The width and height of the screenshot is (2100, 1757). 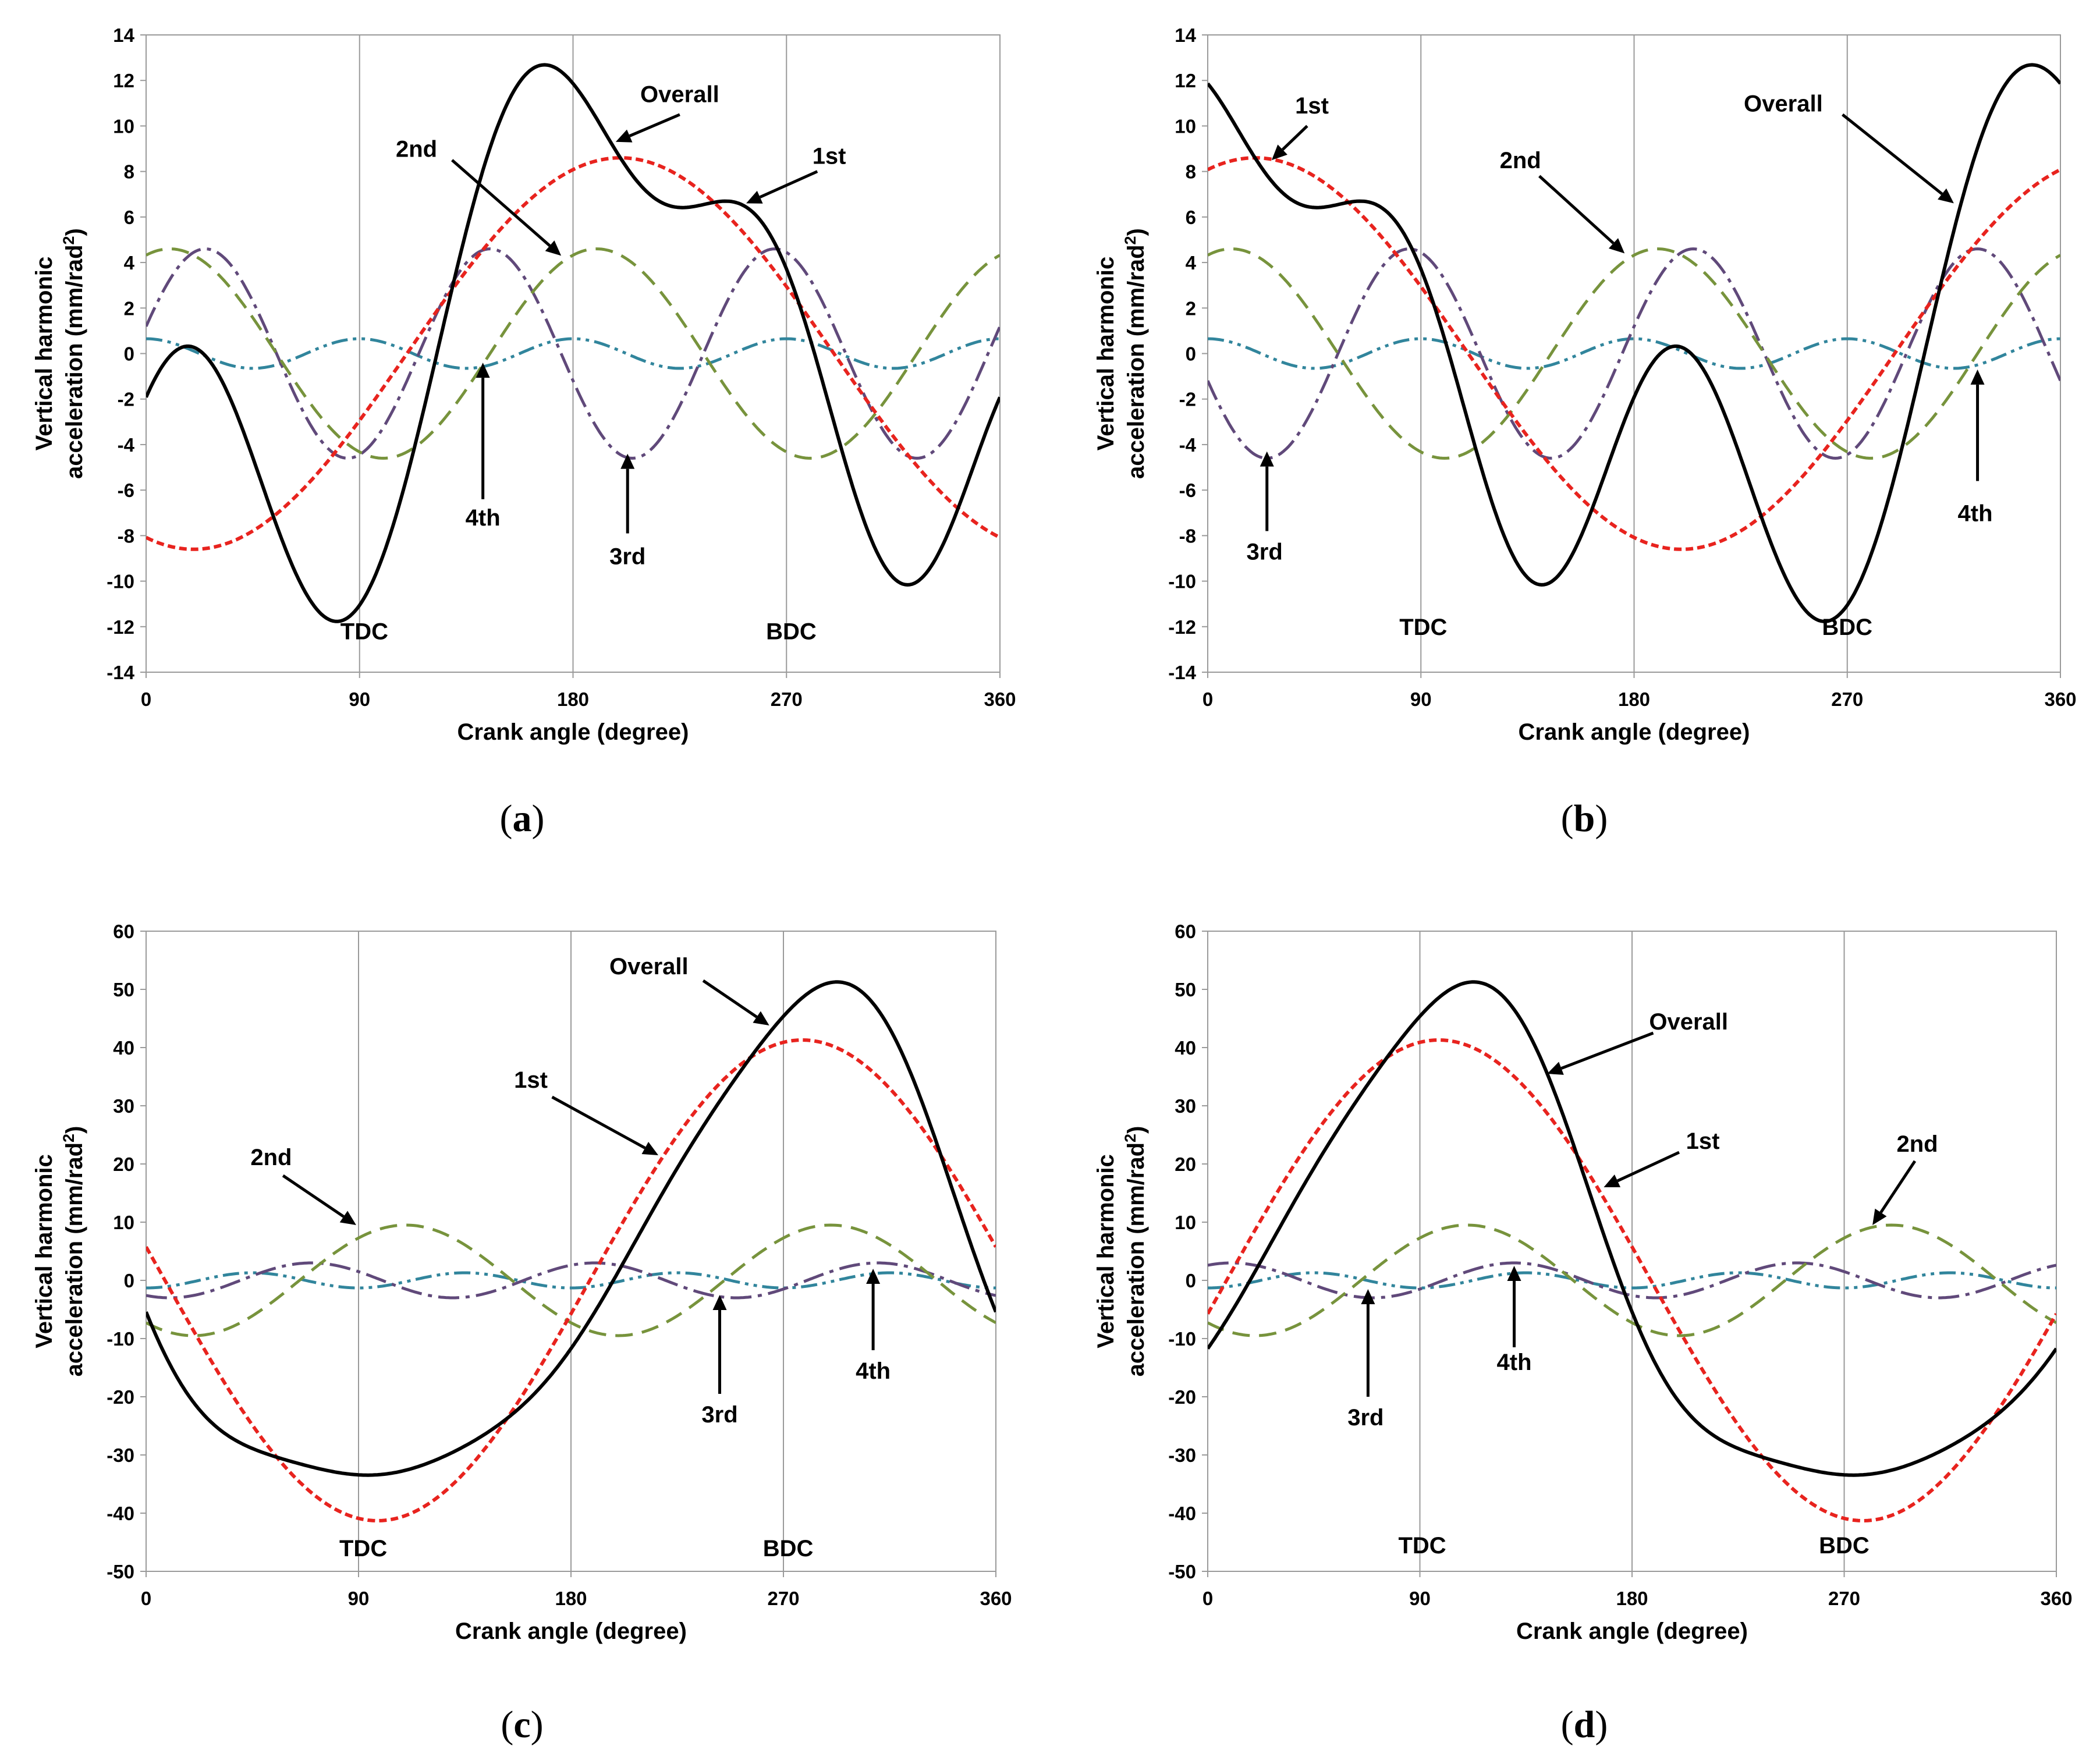 What do you see at coordinates (129, 217) in the screenshot?
I see `y-tick-label: 6` at bounding box center [129, 217].